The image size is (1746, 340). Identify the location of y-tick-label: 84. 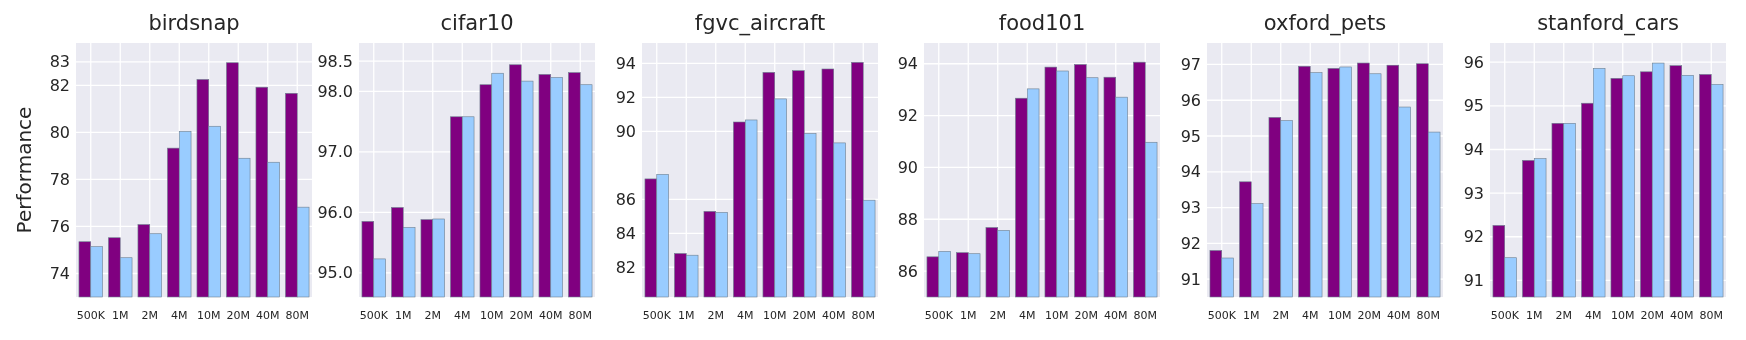
(625, 233).